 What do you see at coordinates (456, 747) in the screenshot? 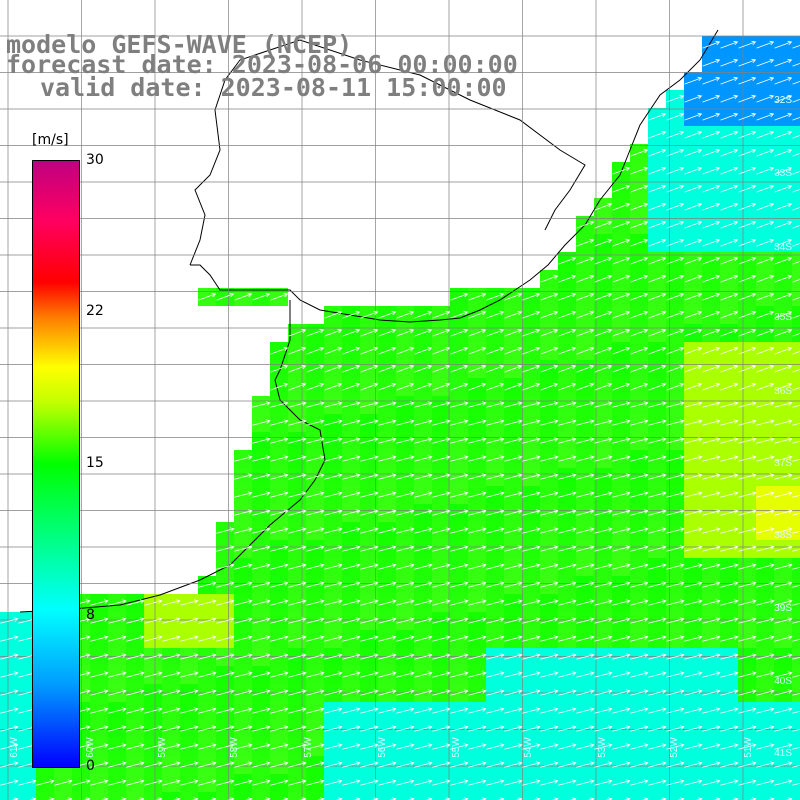
I see `lon-label: 55W` at bounding box center [456, 747].